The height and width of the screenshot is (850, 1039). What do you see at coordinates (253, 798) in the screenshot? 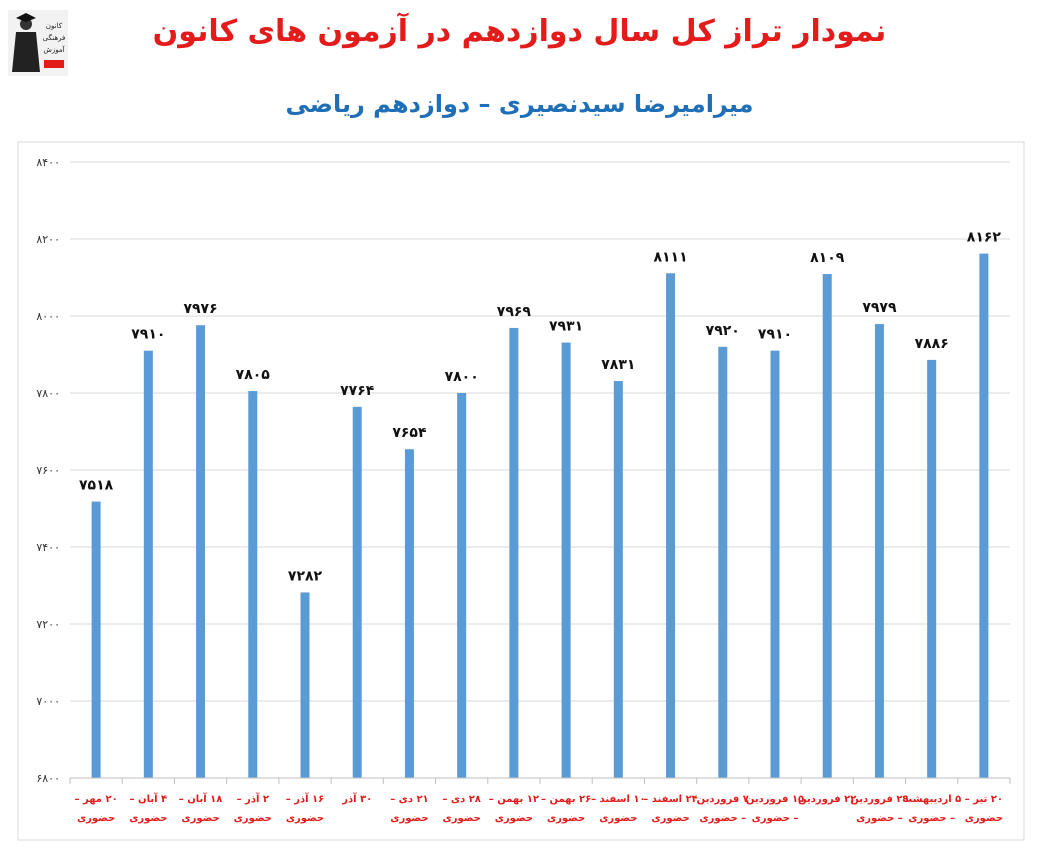
I see `x-tick-label: ۲ آذر –` at bounding box center [253, 798].